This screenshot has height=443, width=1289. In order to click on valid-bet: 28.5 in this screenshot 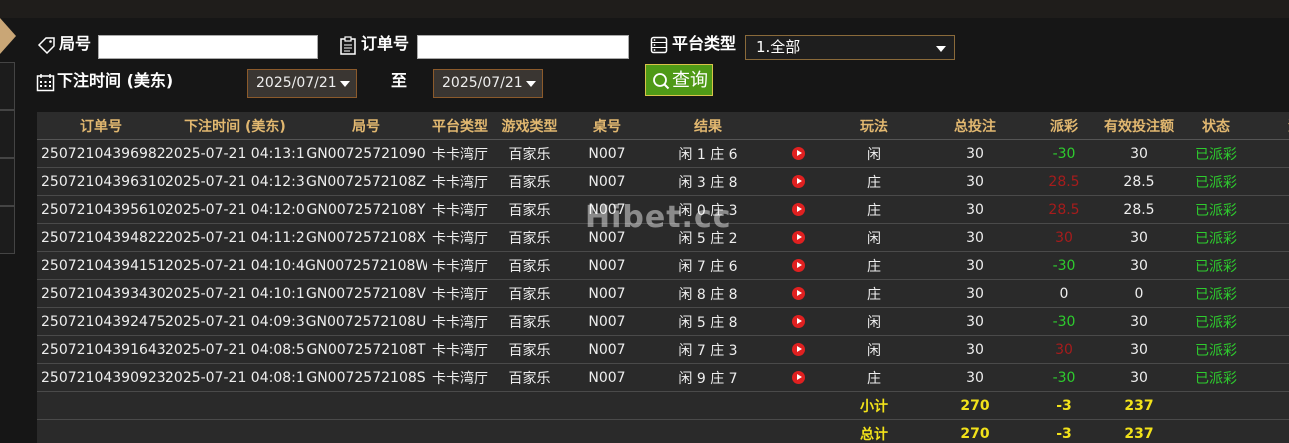, I will do `click(1139, 181)`.